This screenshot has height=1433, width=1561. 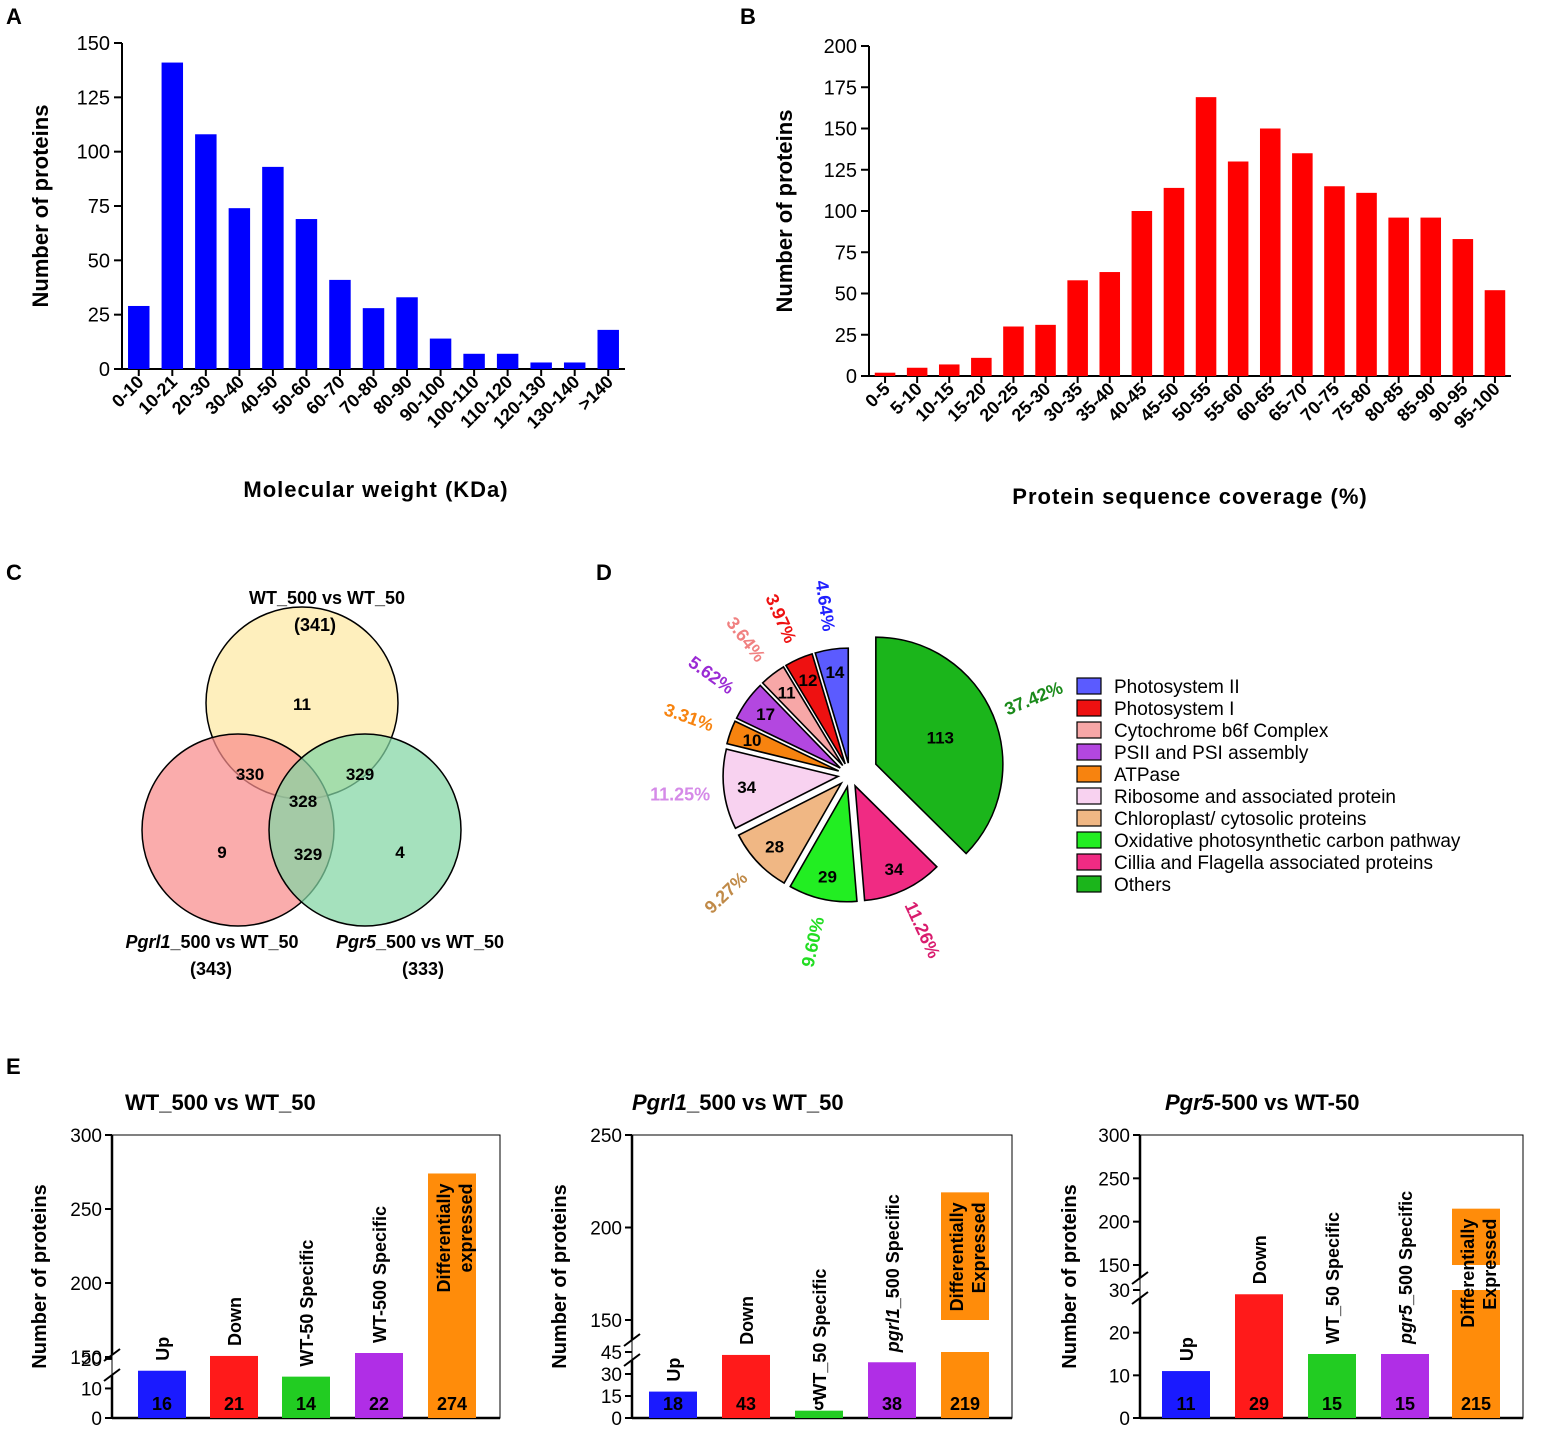 What do you see at coordinates (834, 672) in the screenshot?
I see `pie-slice-value: 14` at bounding box center [834, 672].